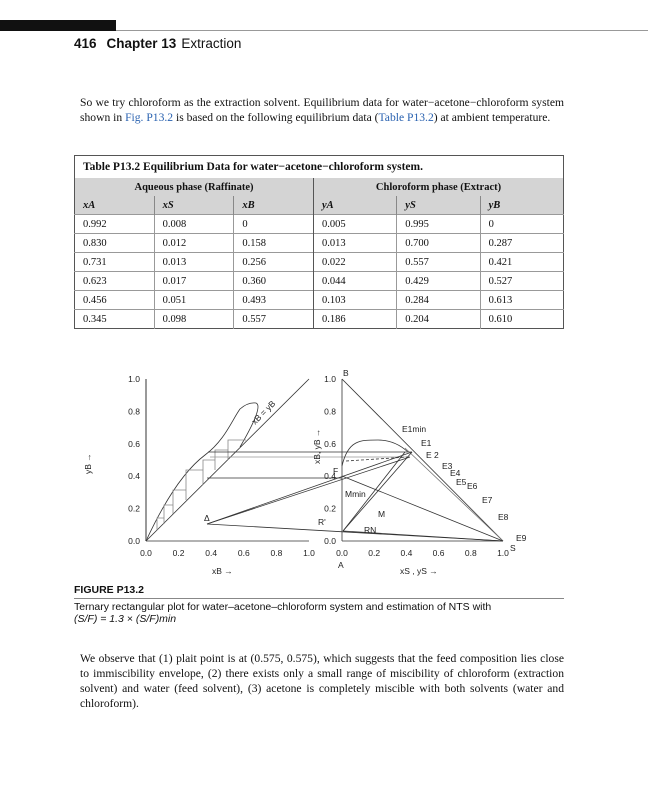 Image resolution: width=648 pixels, height=800 pixels. I want to click on raffinate-solvent-line, so click(423, 536).